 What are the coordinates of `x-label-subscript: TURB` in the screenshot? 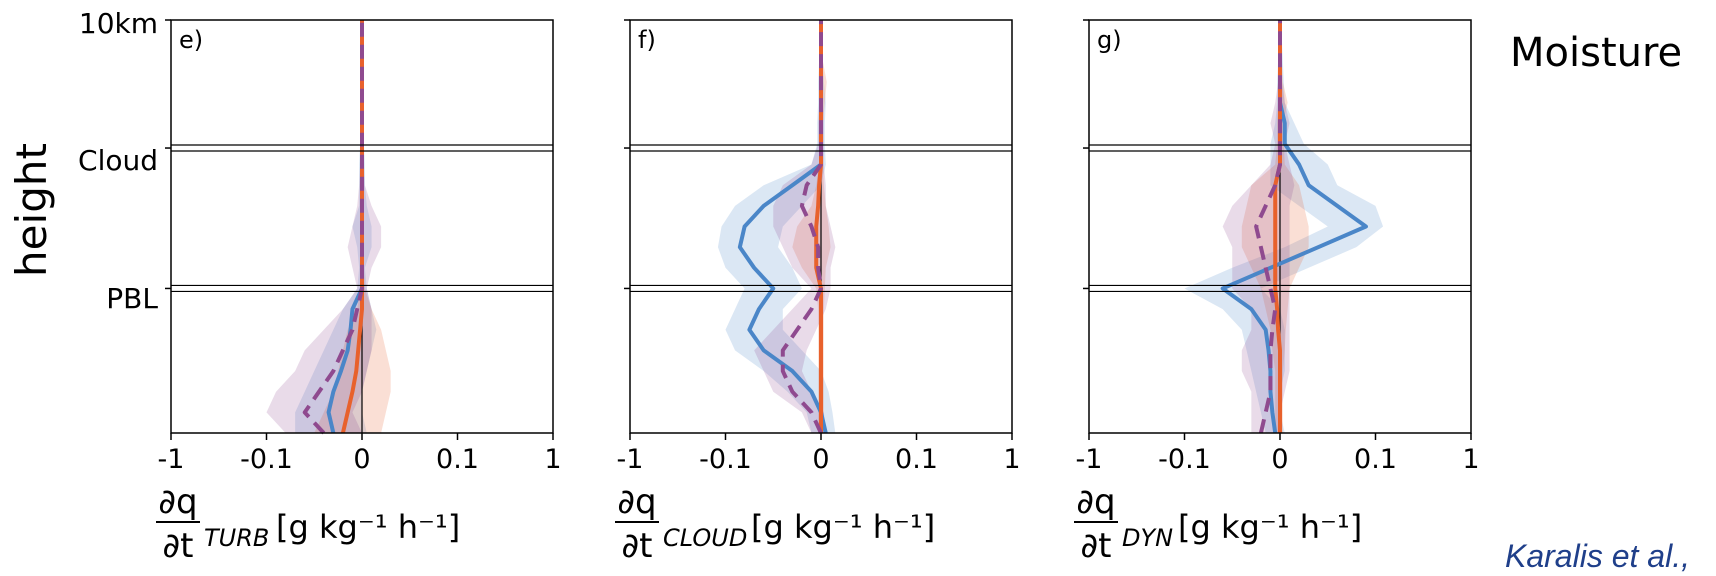 It's located at (236, 538).